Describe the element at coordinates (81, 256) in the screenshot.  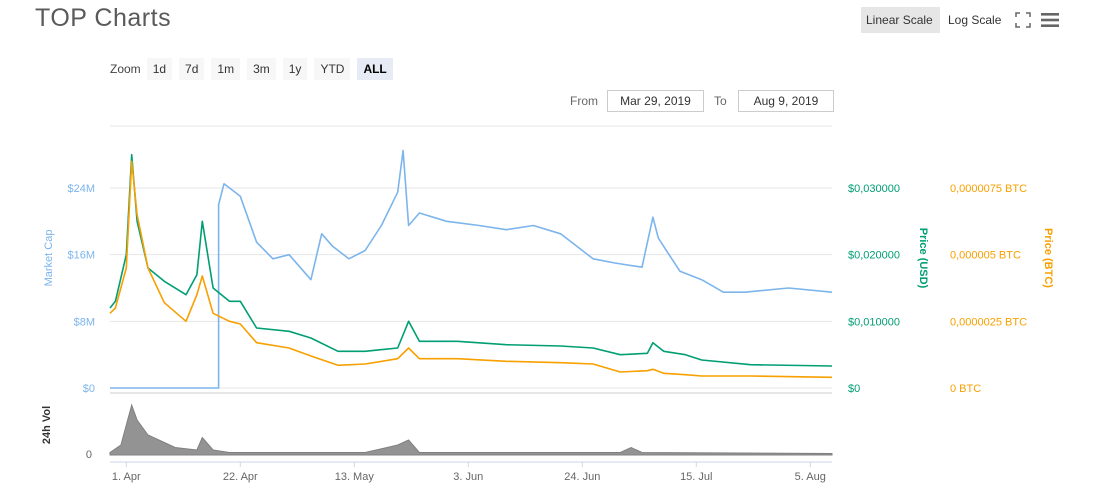
I see `market-cap-tick-label: $16M` at that location.